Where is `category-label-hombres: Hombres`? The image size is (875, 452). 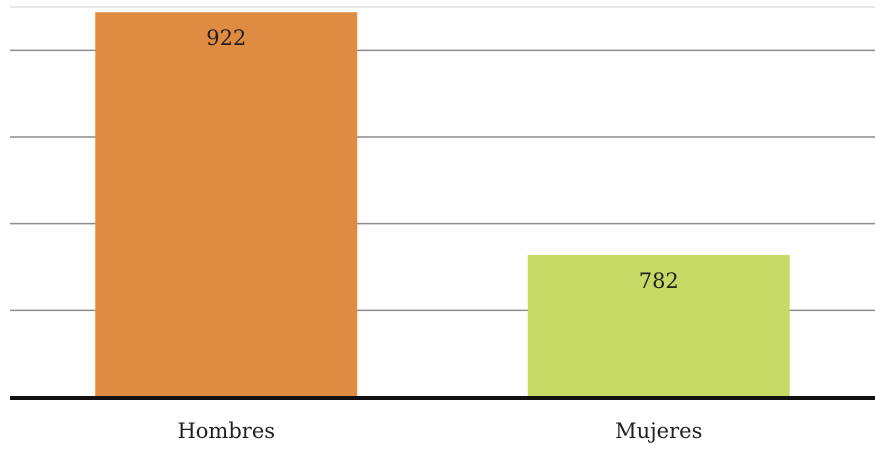
category-label-hombres: Hombres is located at coordinates (226, 431).